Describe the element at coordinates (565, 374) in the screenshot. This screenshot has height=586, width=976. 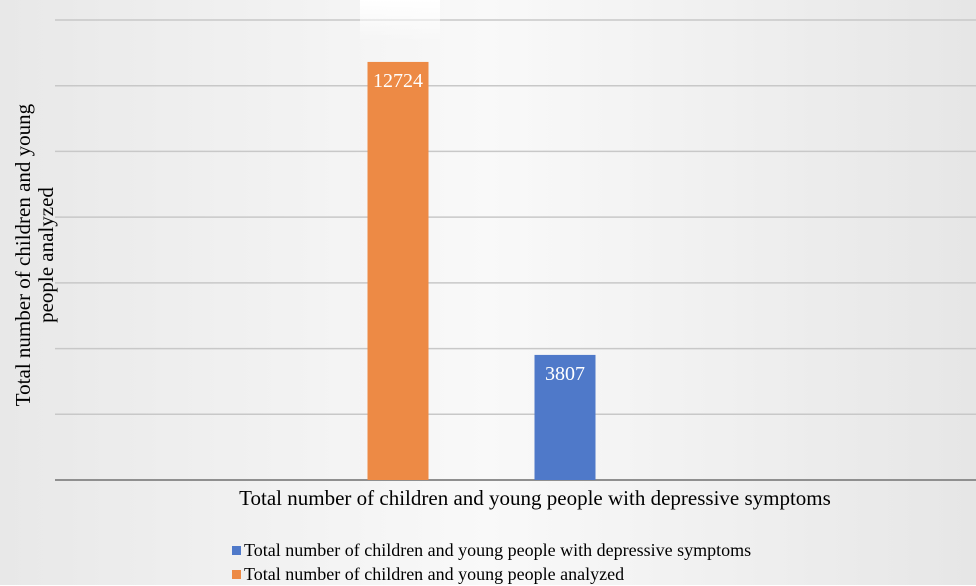
I see `data-label: 3807` at that location.